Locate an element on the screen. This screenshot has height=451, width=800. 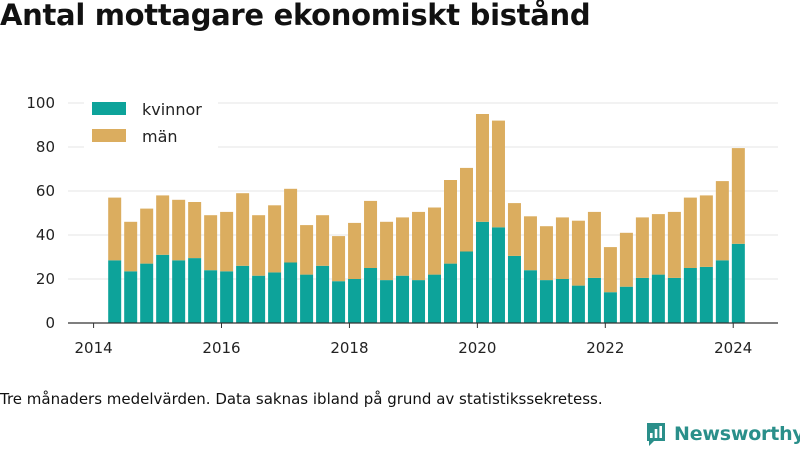
newsworthy-logo-icon is located at coordinates (656, 434).